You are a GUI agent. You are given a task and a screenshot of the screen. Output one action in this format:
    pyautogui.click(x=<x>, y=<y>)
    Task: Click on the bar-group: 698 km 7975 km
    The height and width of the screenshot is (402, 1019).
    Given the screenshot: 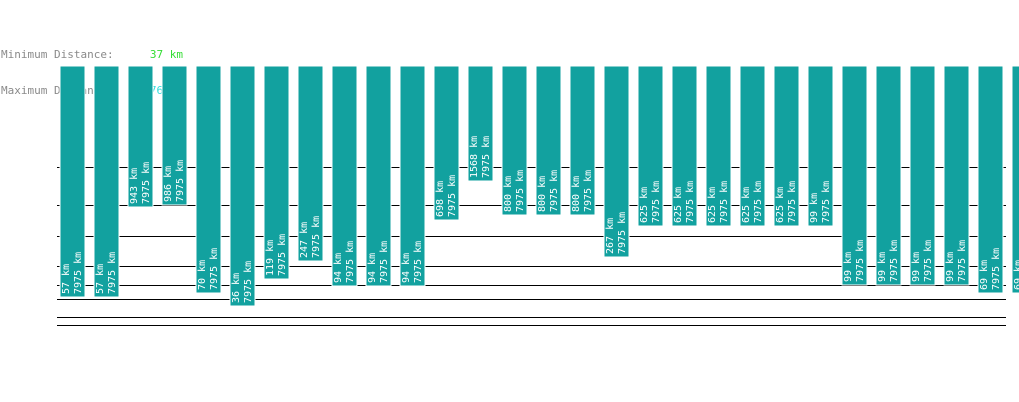 What is the action you would take?
    pyautogui.click(x=446, y=143)
    